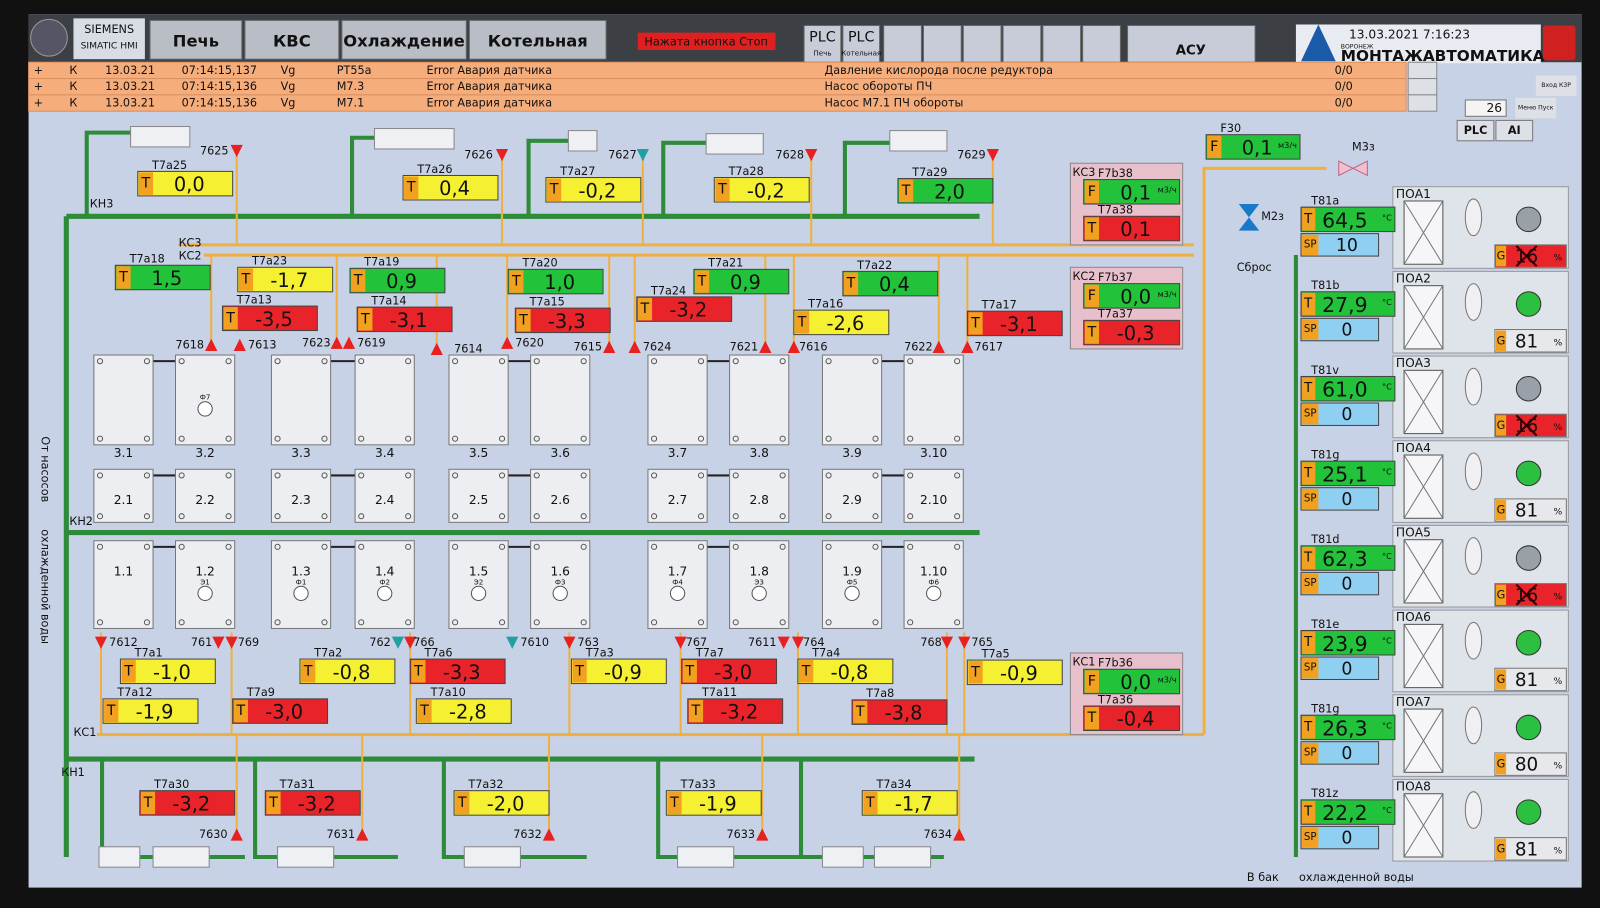  Describe the element at coordinates (933, 581) in the screenshot. I see `cell-sub: Ф6` at that location.